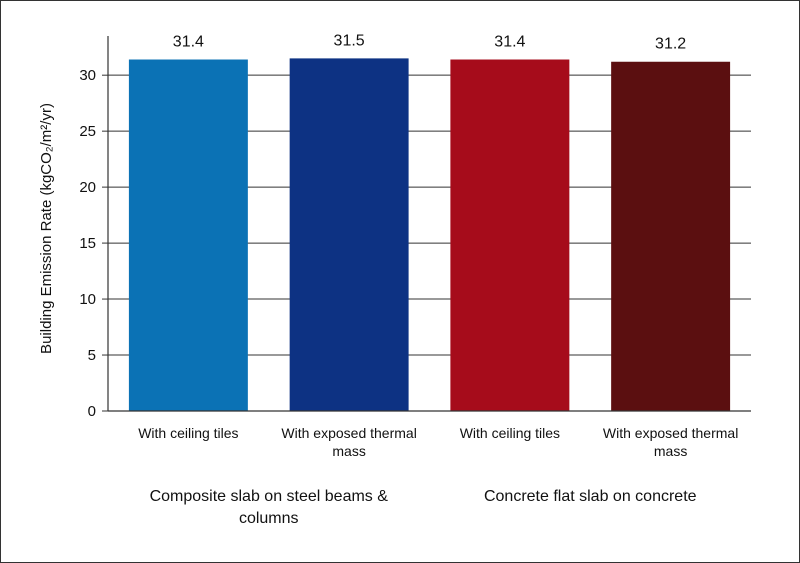 The image size is (800, 563). Describe the element at coordinates (590, 496) in the screenshot. I see `group-label: Concrete flat slab on concrete` at that location.